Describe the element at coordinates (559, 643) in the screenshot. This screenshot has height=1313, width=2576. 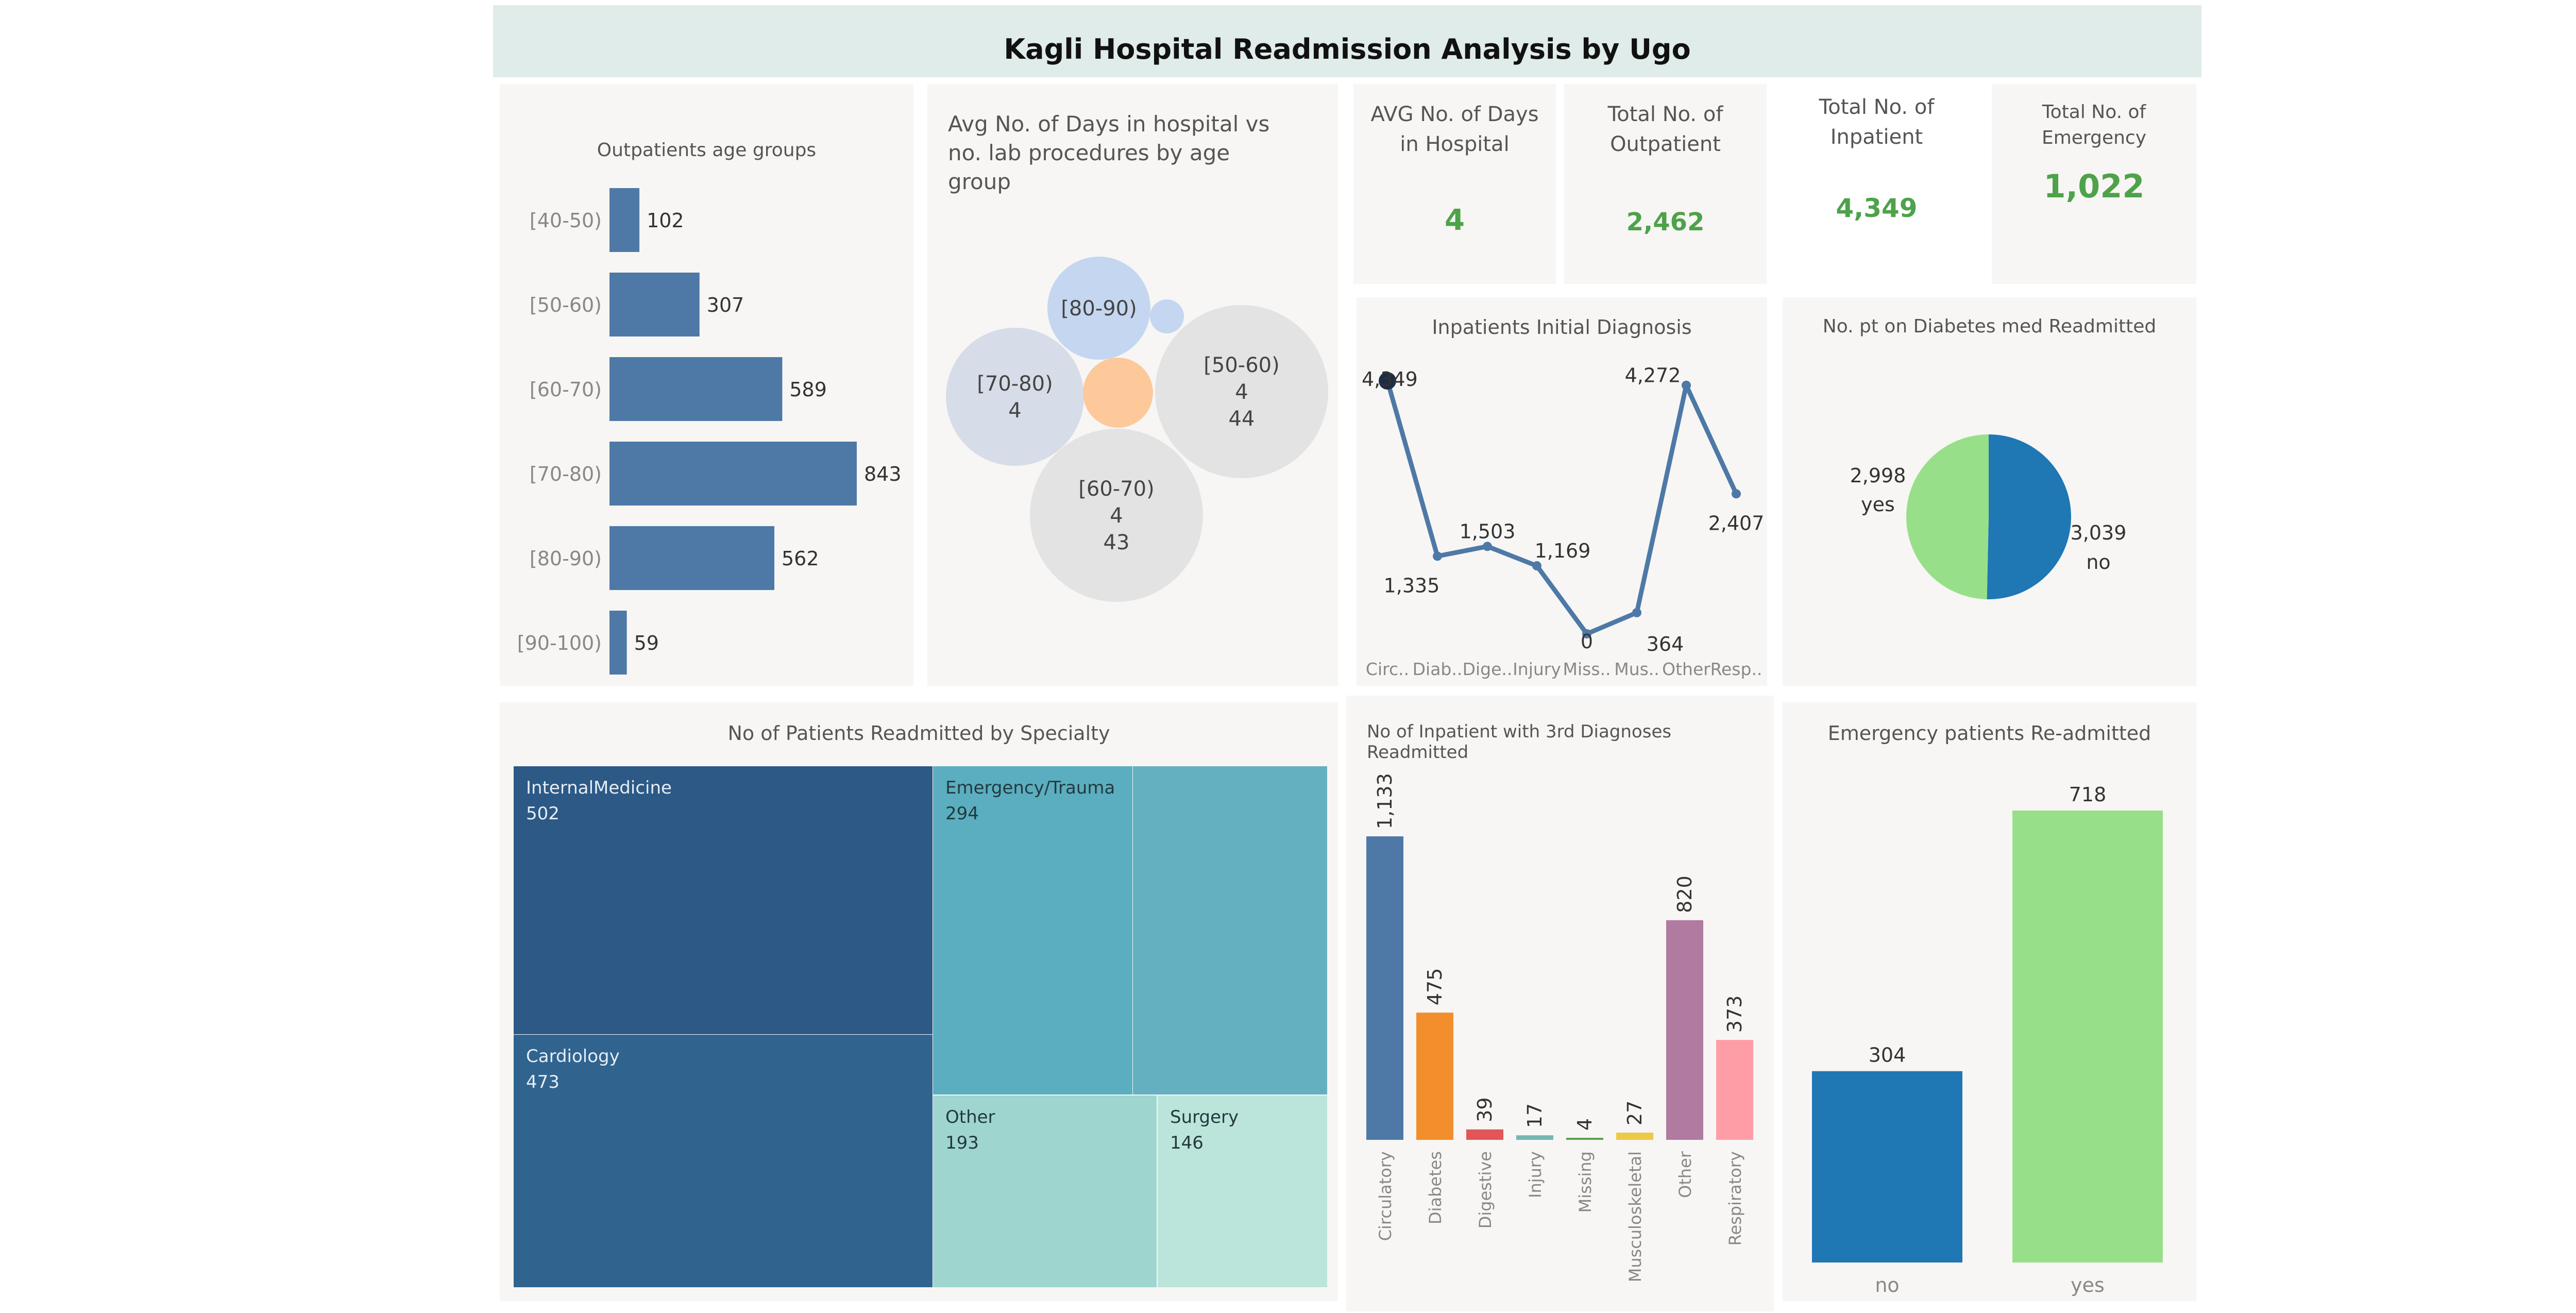
I see `age-group-tick-label: [90-100)` at that location.